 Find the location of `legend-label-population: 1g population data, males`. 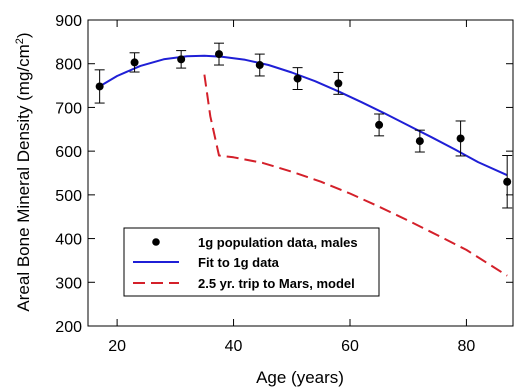

legend-label-population: 1g population data, males is located at coordinates (278, 242).